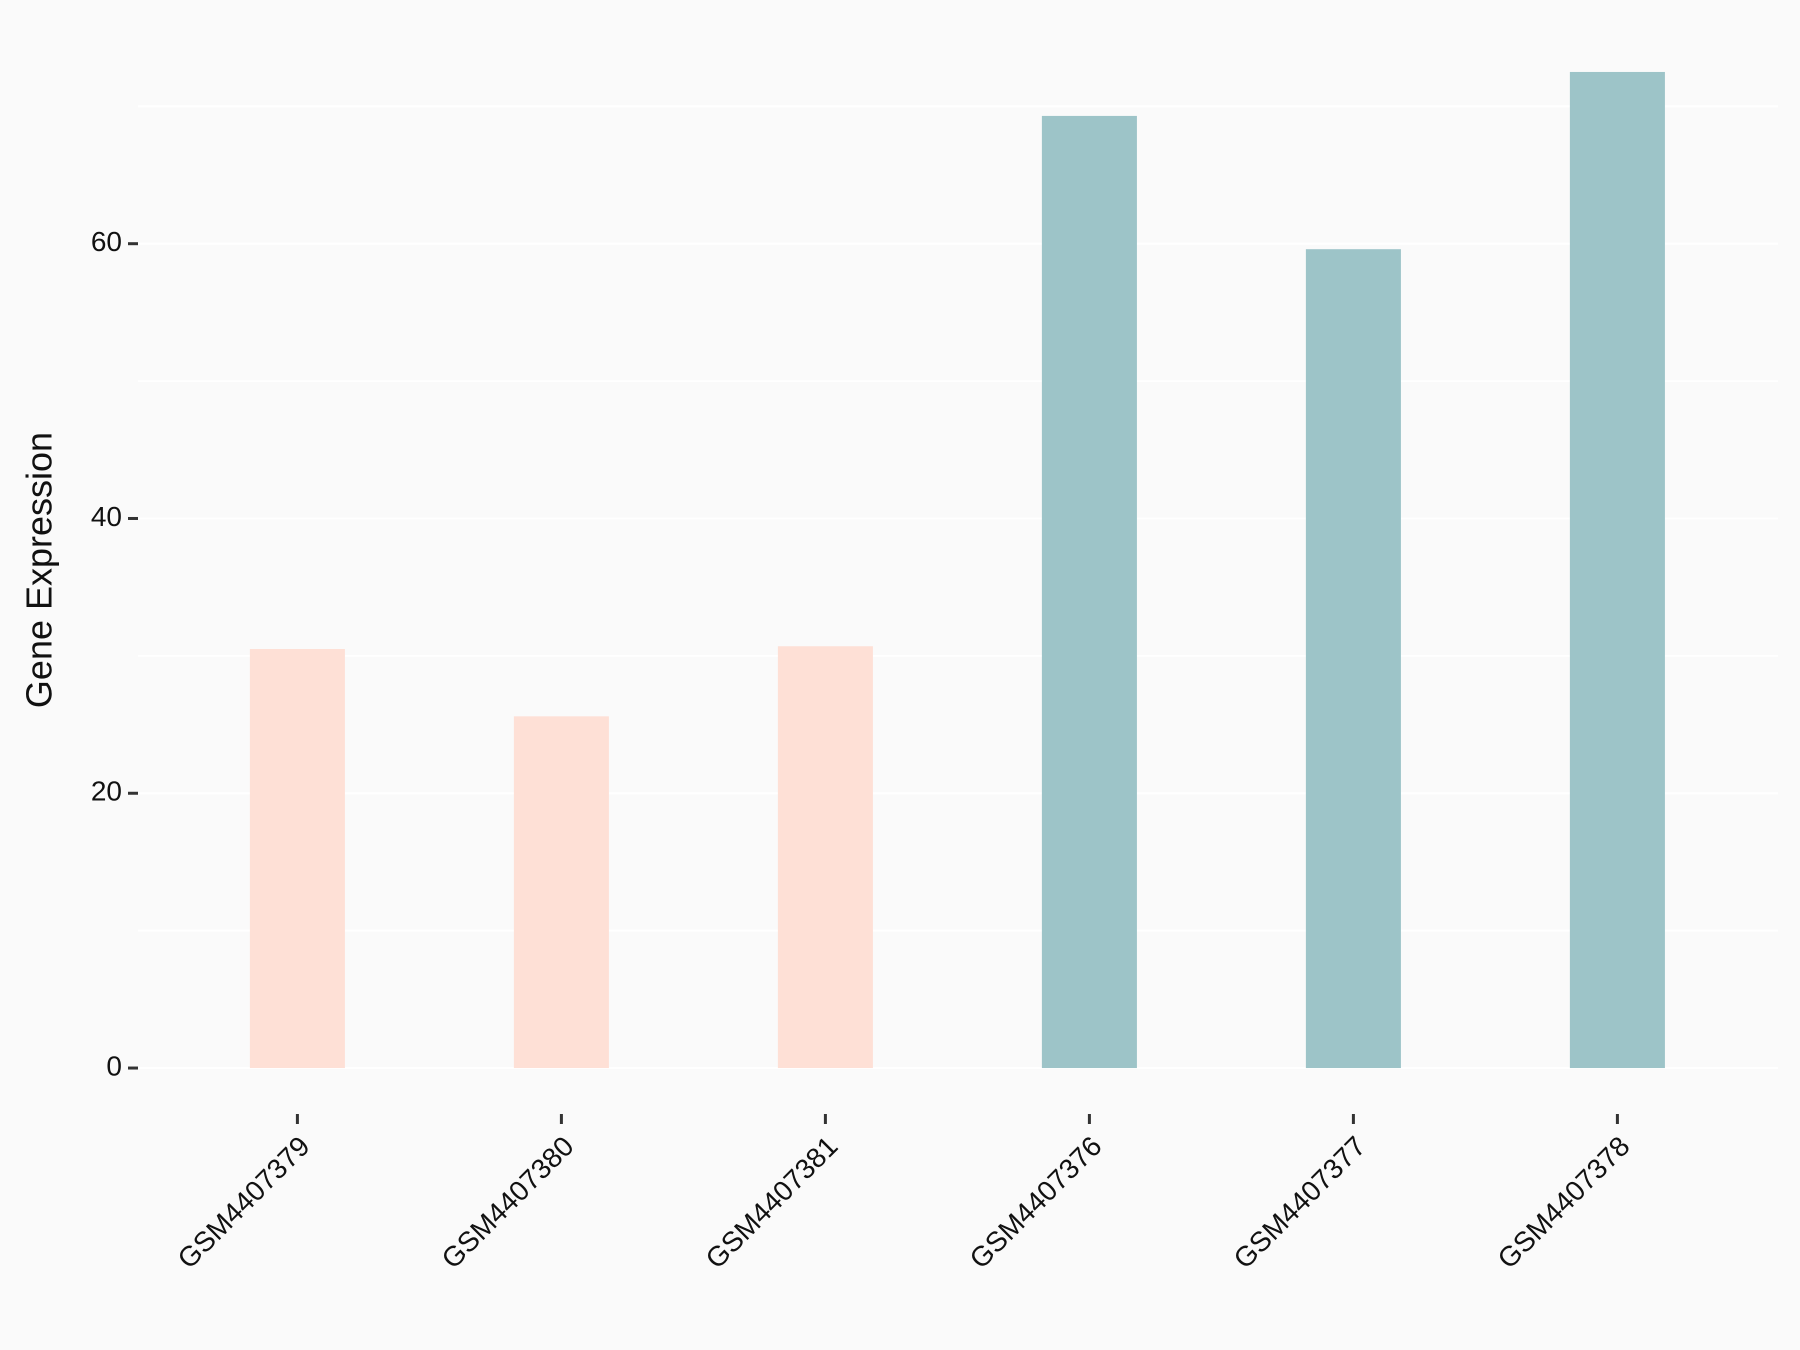 The width and height of the screenshot is (1800, 1350). Describe the element at coordinates (106, 516) in the screenshot. I see `y-tick-label: 40` at that location.